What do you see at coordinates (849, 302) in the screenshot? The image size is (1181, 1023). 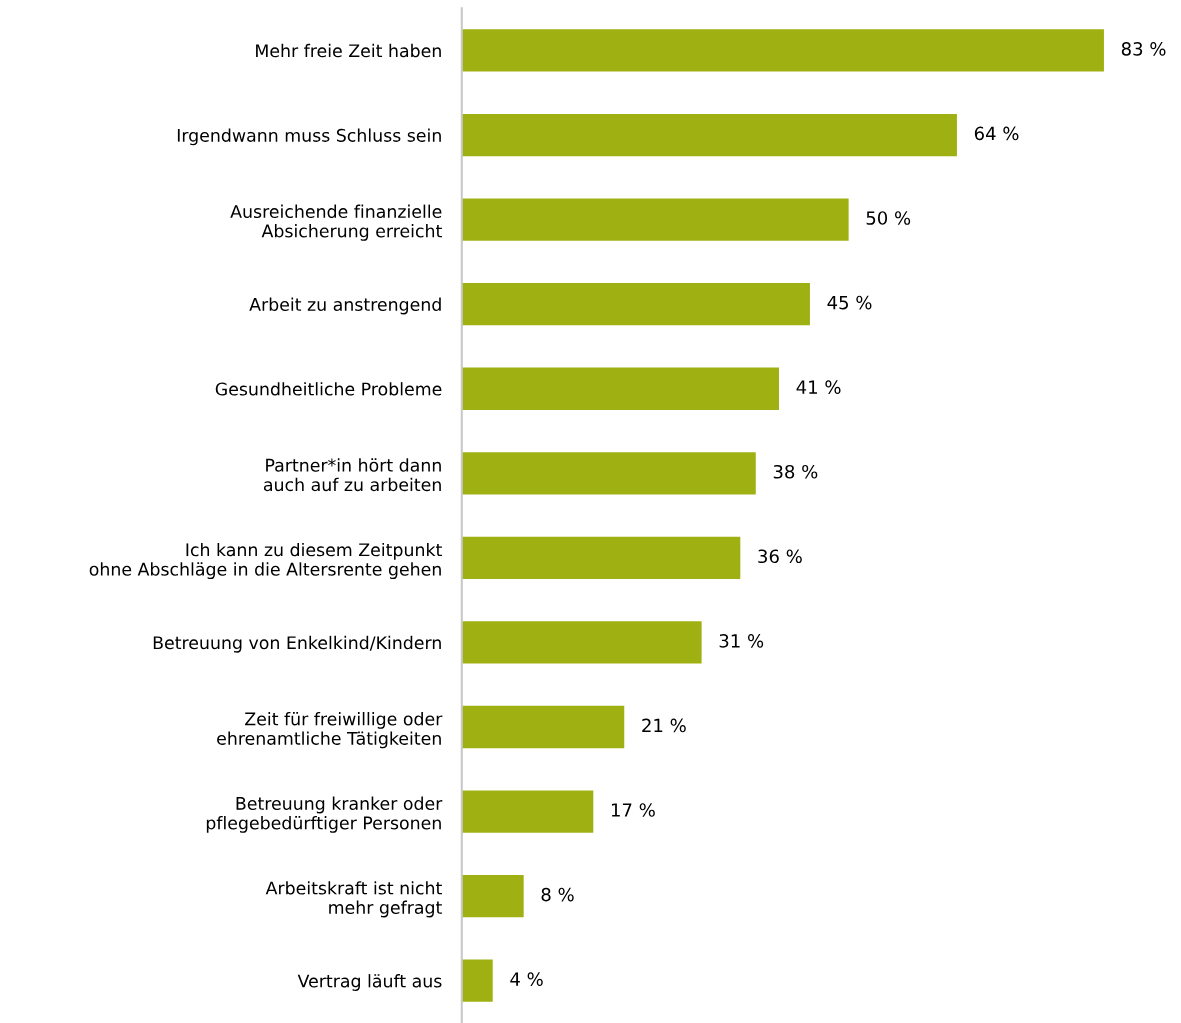 I see `data-label: 45 %` at bounding box center [849, 302].